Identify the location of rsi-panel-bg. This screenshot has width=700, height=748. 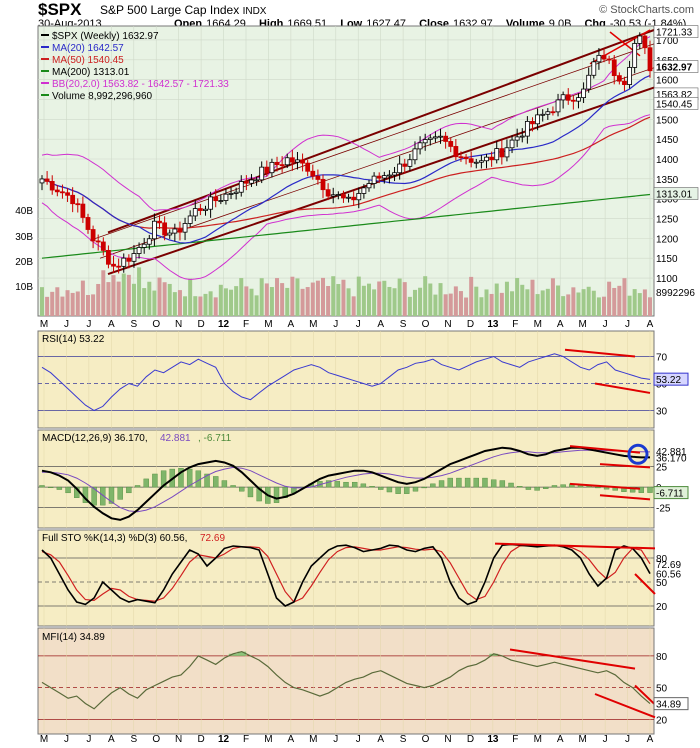
(346, 379).